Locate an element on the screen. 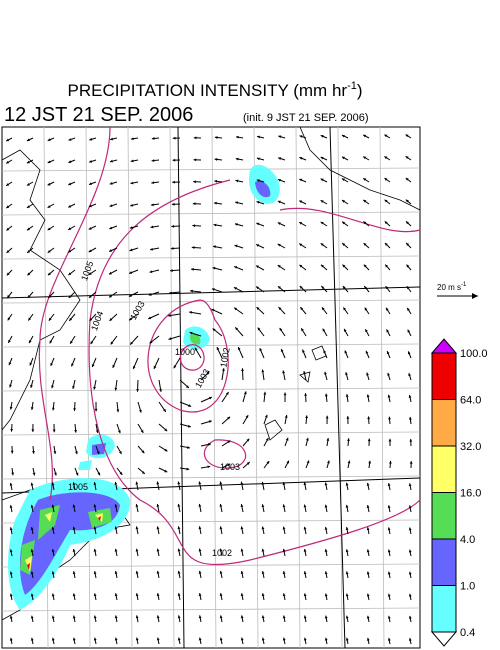  title-main: PRECIPITATION INTENSITY (mm hr is located at coordinates (207, 90).